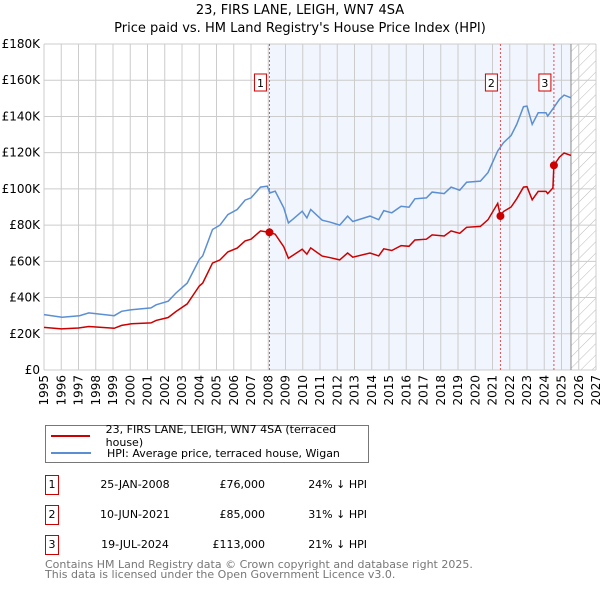 The width and height of the screenshot is (600, 590). I want to click on x-tick-label: 1996, so click(61, 390).